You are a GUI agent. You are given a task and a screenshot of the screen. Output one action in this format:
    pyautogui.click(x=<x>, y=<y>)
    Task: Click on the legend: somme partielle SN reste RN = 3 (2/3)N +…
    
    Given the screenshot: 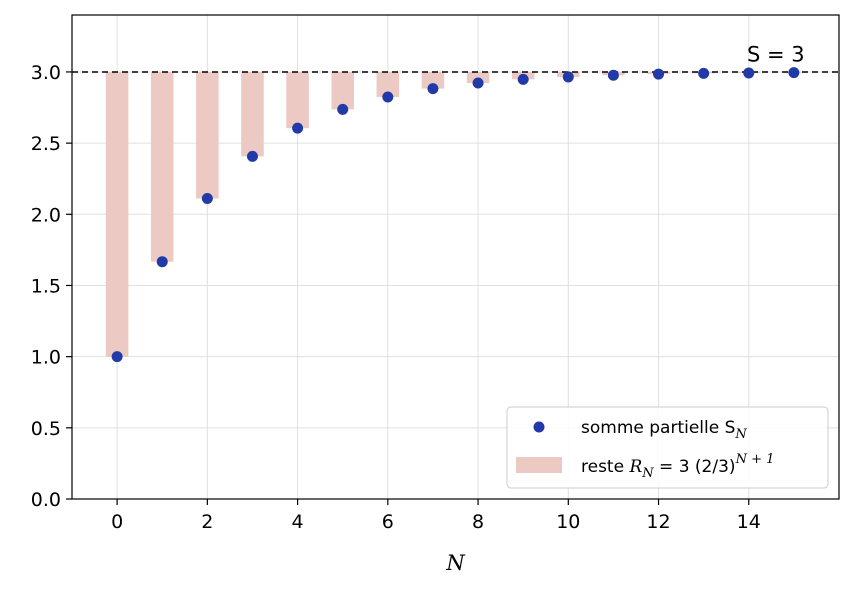 What is the action you would take?
    pyautogui.click(x=667, y=447)
    